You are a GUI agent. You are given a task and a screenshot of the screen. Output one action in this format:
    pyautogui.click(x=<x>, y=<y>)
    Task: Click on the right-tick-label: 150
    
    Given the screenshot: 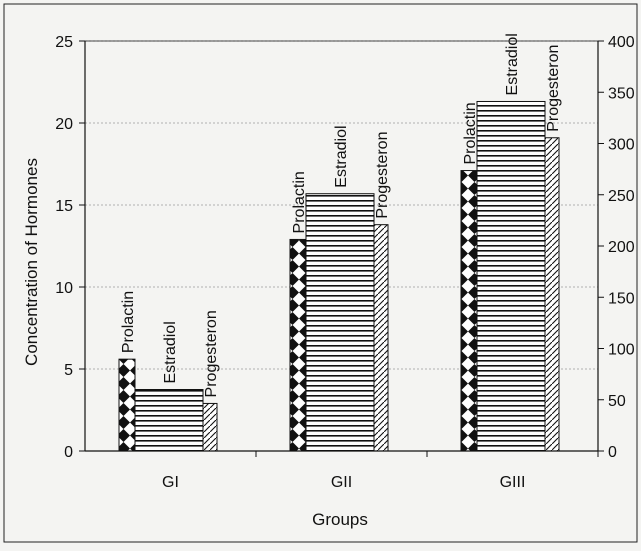 What is the action you would take?
    pyautogui.click(x=621, y=298)
    